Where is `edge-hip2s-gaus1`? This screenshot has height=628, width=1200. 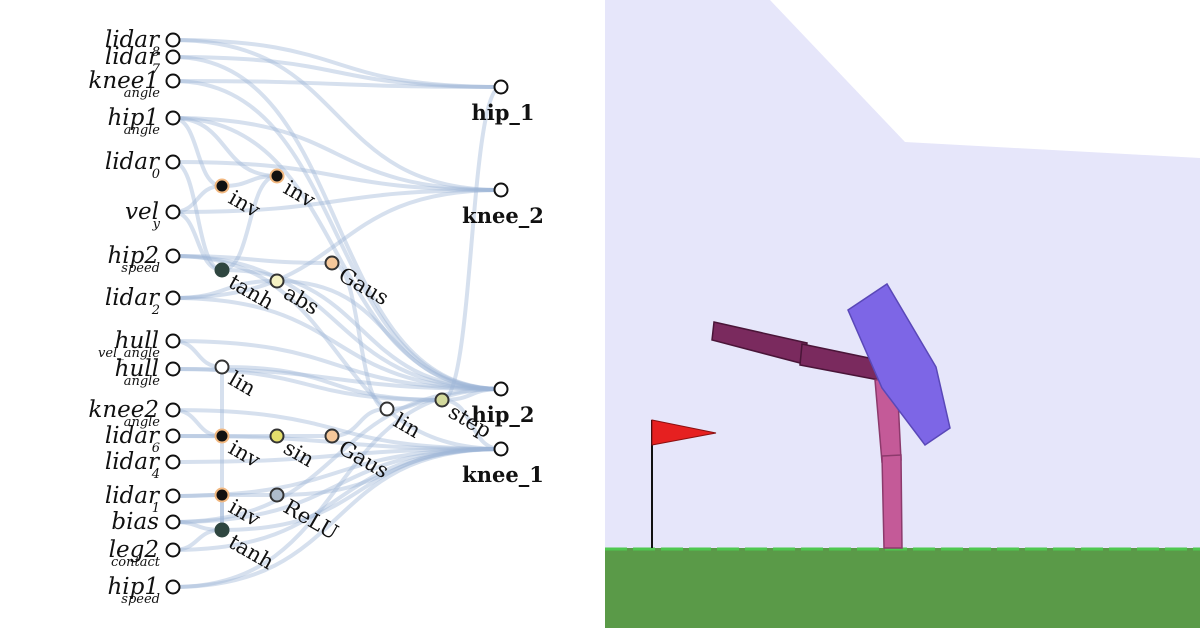
edge-hip2s-gaus1 is located at coordinates (252, 259).